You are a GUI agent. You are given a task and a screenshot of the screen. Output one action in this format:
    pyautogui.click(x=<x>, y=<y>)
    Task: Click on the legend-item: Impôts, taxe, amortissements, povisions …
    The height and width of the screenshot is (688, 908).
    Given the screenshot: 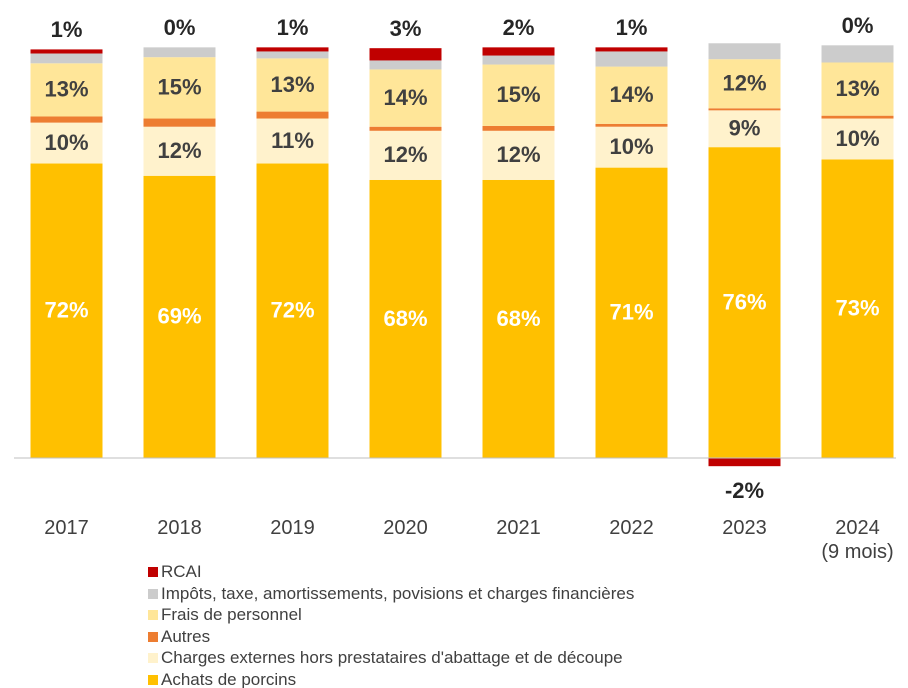 What is the action you would take?
    pyautogui.click(x=391, y=594)
    